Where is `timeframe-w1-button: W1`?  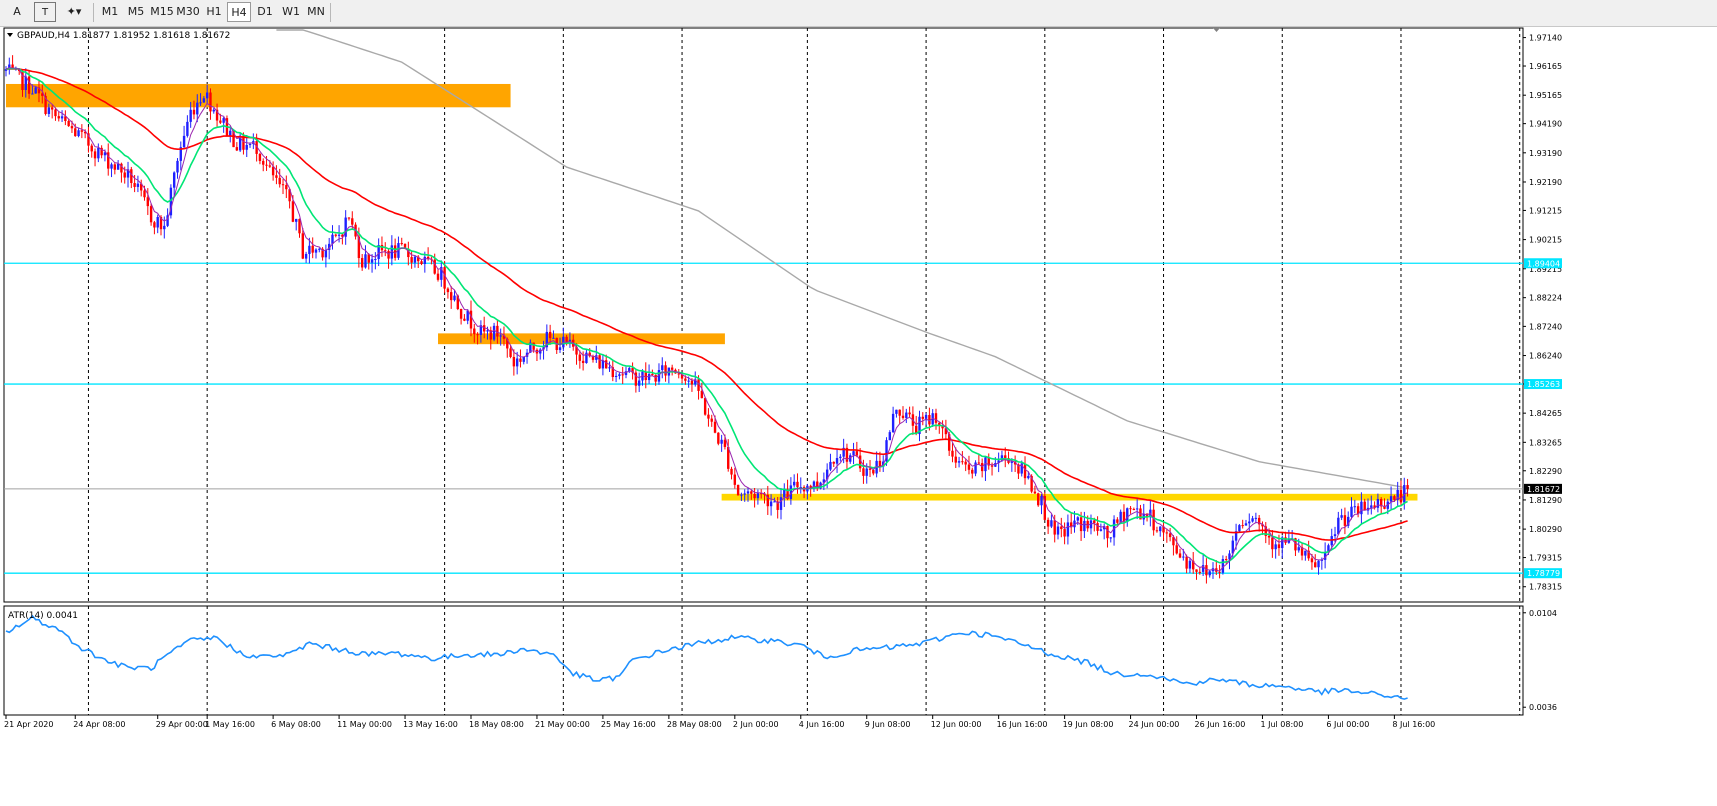
timeframe-w1-button: W1 is located at coordinates (291, 11).